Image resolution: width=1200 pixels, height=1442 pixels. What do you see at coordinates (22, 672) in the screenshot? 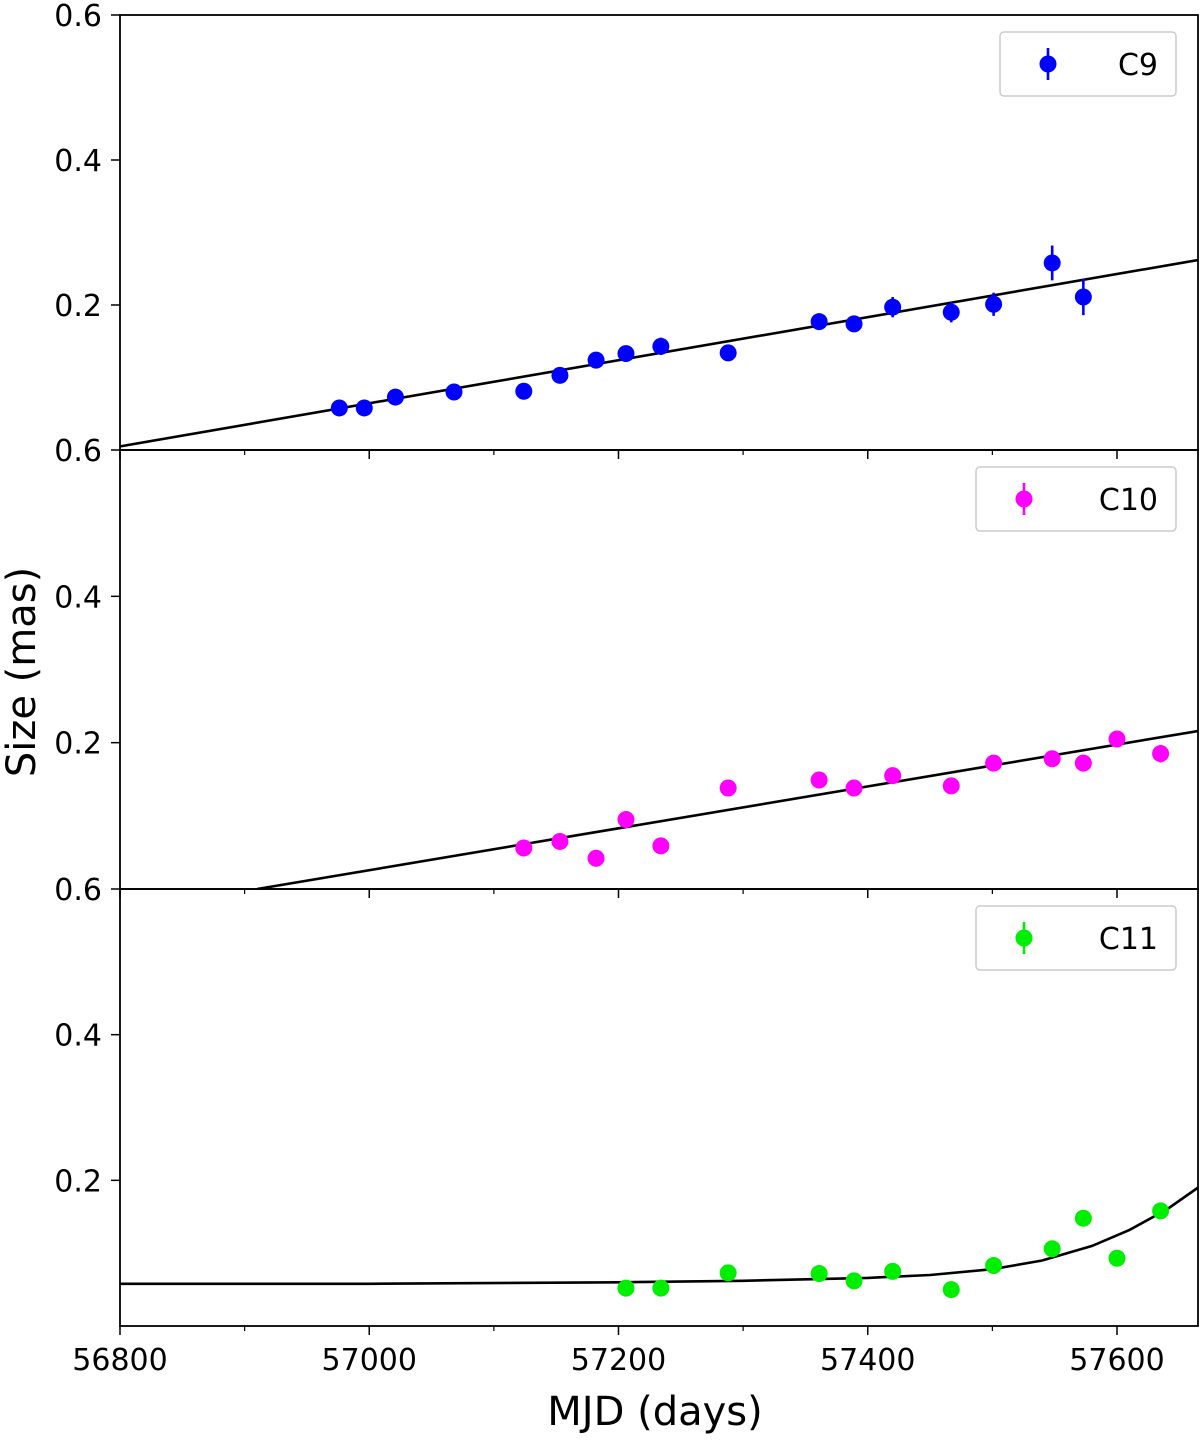
I see `y-axis-title: Size (mas)` at bounding box center [22, 672].